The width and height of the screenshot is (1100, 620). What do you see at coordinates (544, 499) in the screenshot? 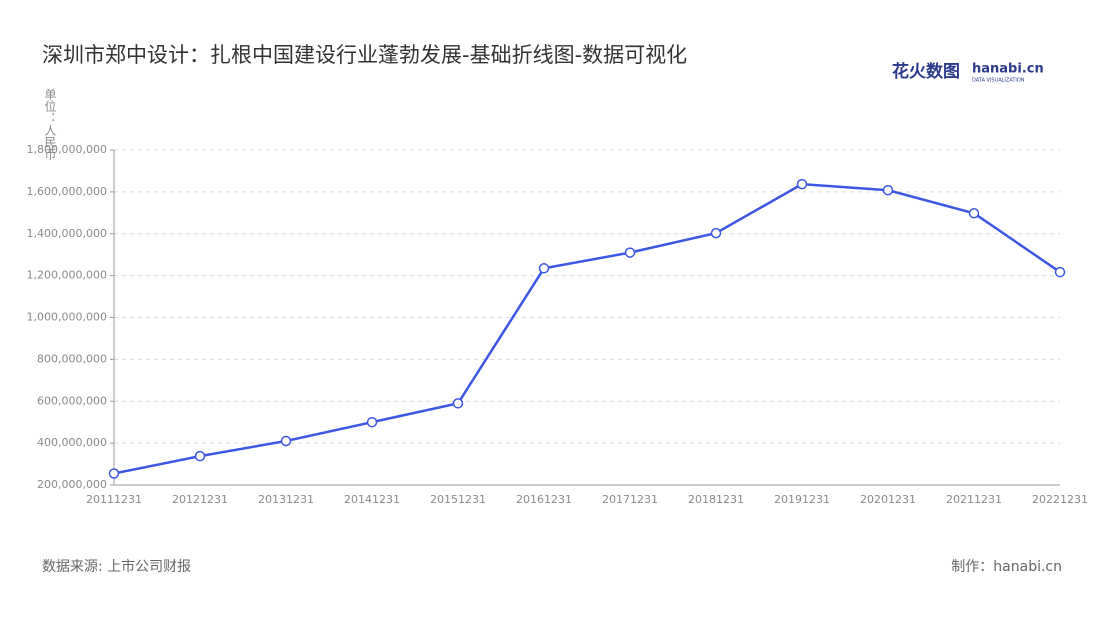
I see `x-tick-label: 20161231` at bounding box center [544, 499].